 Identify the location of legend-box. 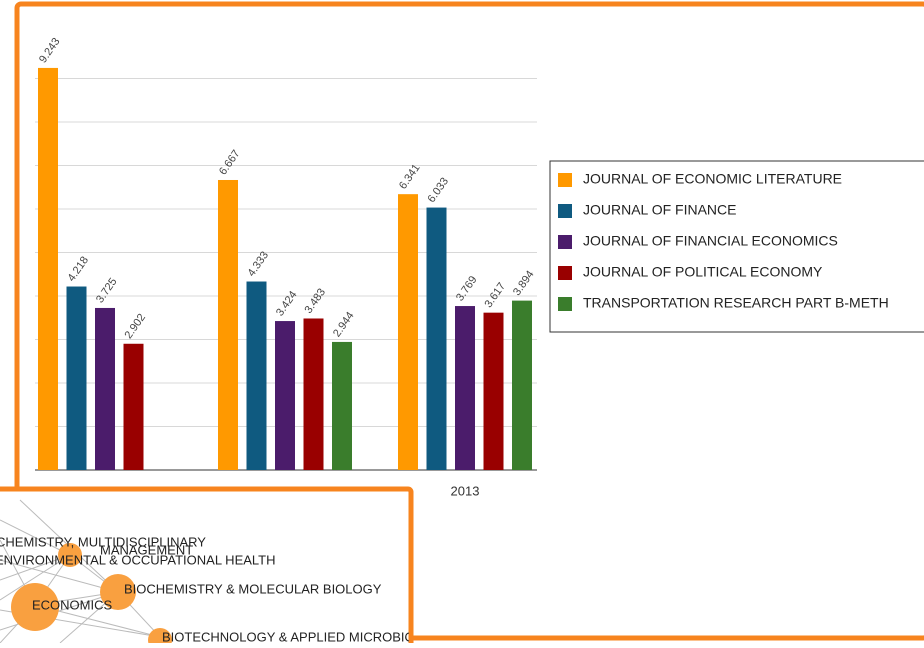
(736, 246).